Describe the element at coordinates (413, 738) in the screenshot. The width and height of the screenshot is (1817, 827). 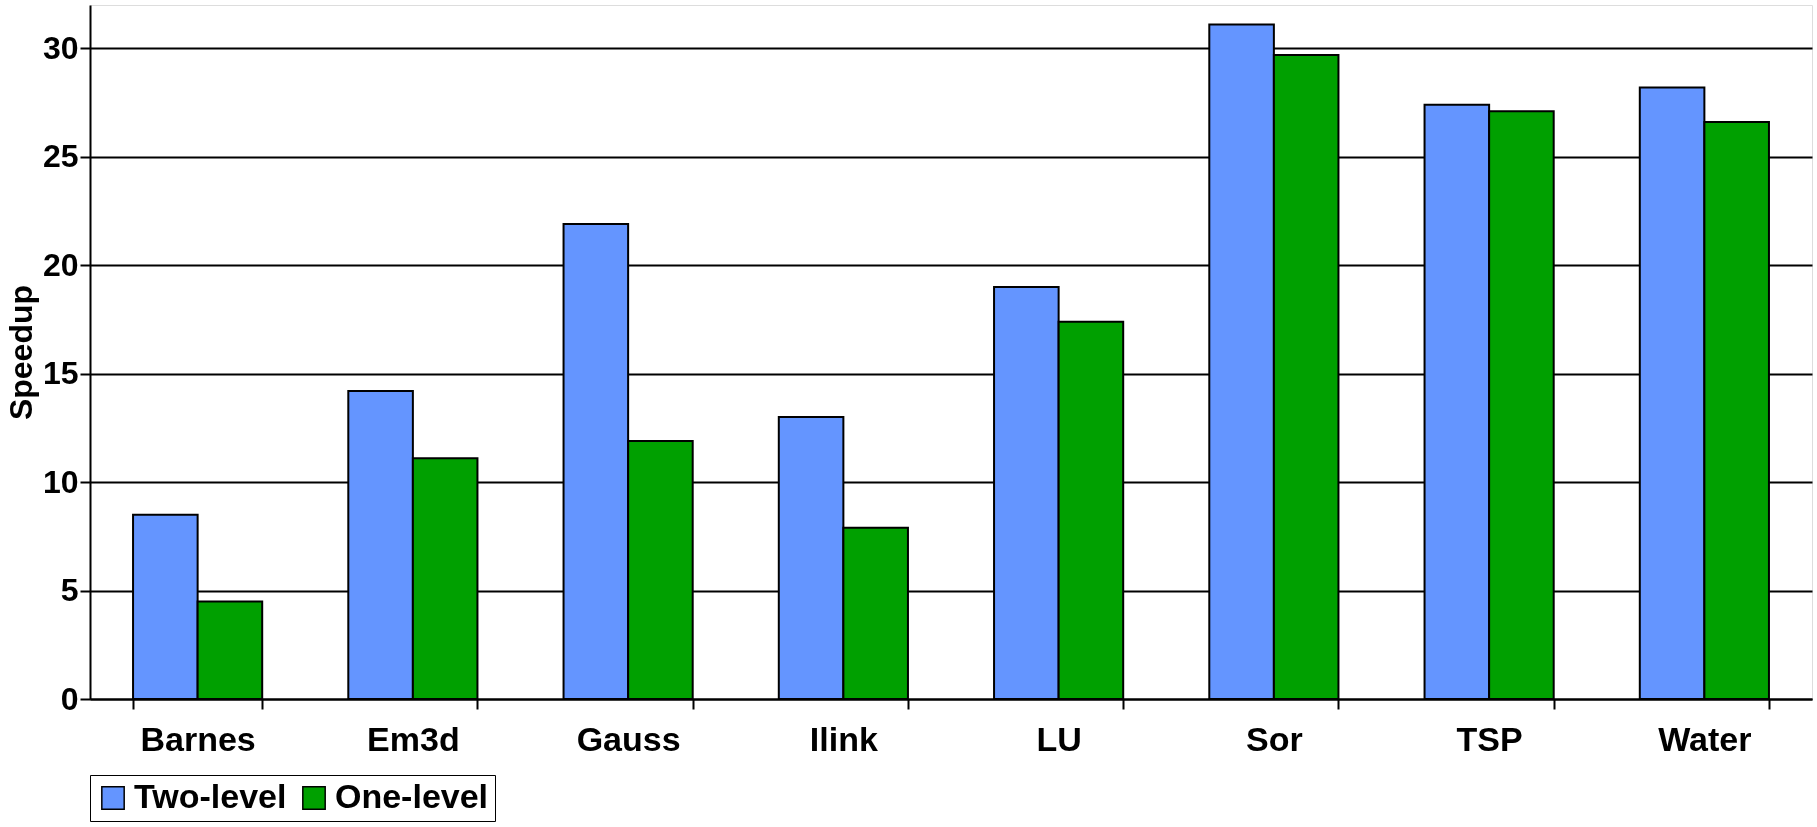
I see `x-tick-label: Em3d` at that location.